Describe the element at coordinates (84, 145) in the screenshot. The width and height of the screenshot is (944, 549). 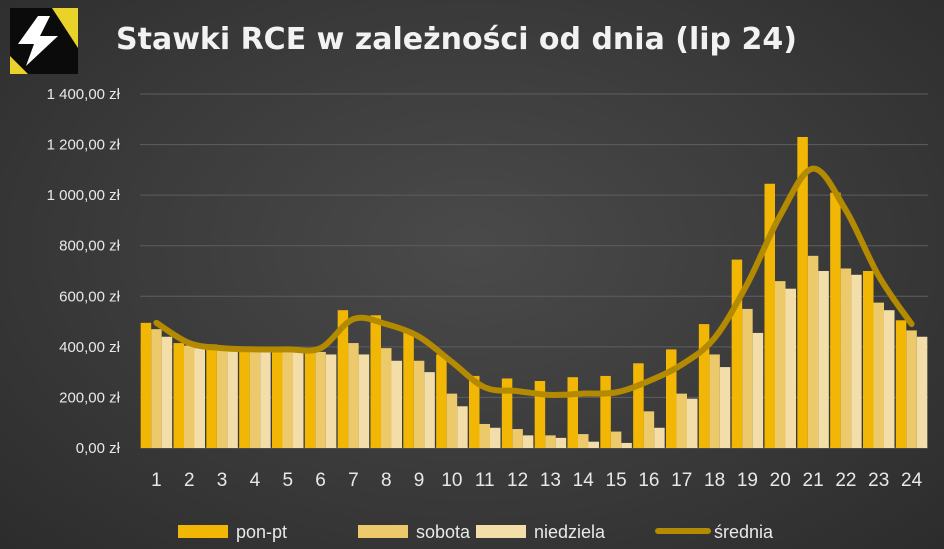
I see `y-tick-label: 1 200,00 zł` at that location.